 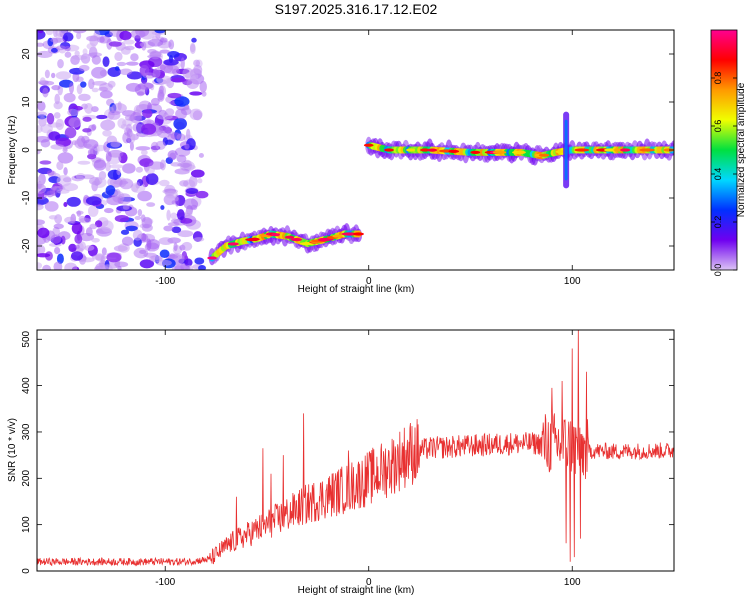 What do you see at coordinates (718, 126) in the screenshot?
I see `colorbar-tick-label: 0.6` at bounding box center [718, 126].